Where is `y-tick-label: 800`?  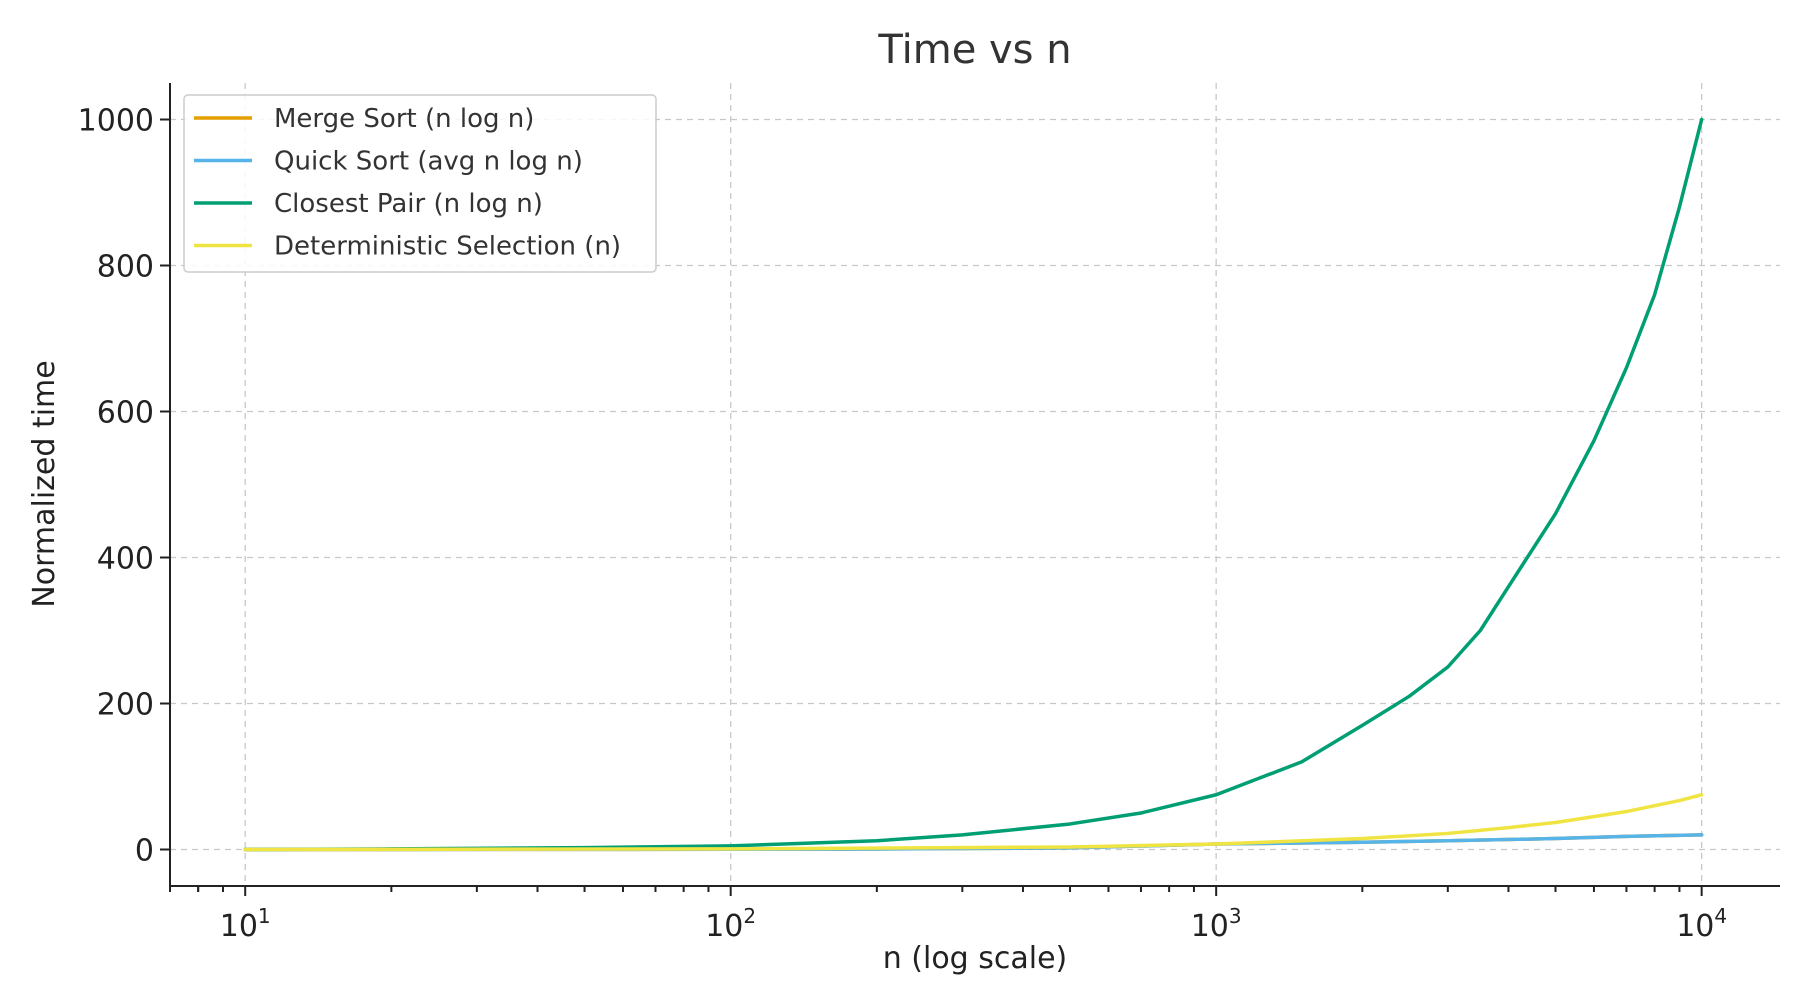
y-tick-label: 800 is located at coordinates (125, 267).